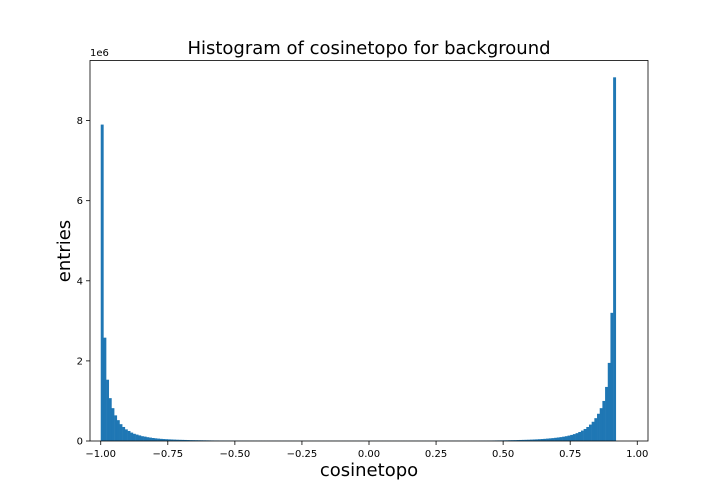 Image resolution: width=720 pixels, height=504 pixels. What do you see at coordinates (100, 454) in the screenshot?
I see `x-tick-label: −1.00` at bounding box center [100, 454].